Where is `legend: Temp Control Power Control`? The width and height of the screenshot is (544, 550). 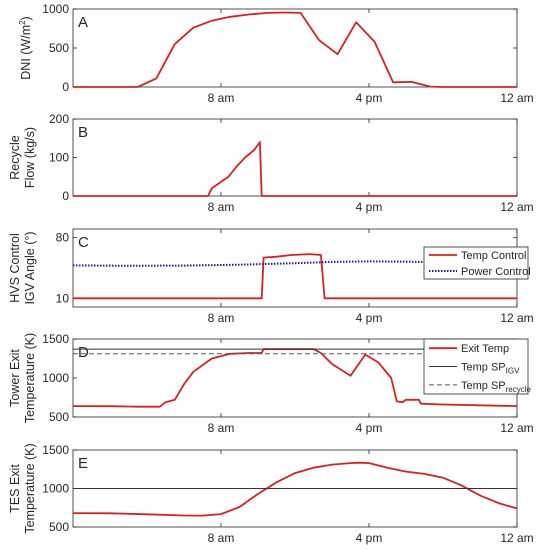 legend: Temp Control Power Control is located at coordinates (477, 263).